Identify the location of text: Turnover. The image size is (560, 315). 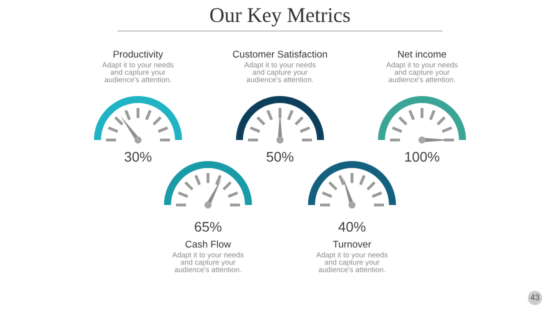
(352, 244).